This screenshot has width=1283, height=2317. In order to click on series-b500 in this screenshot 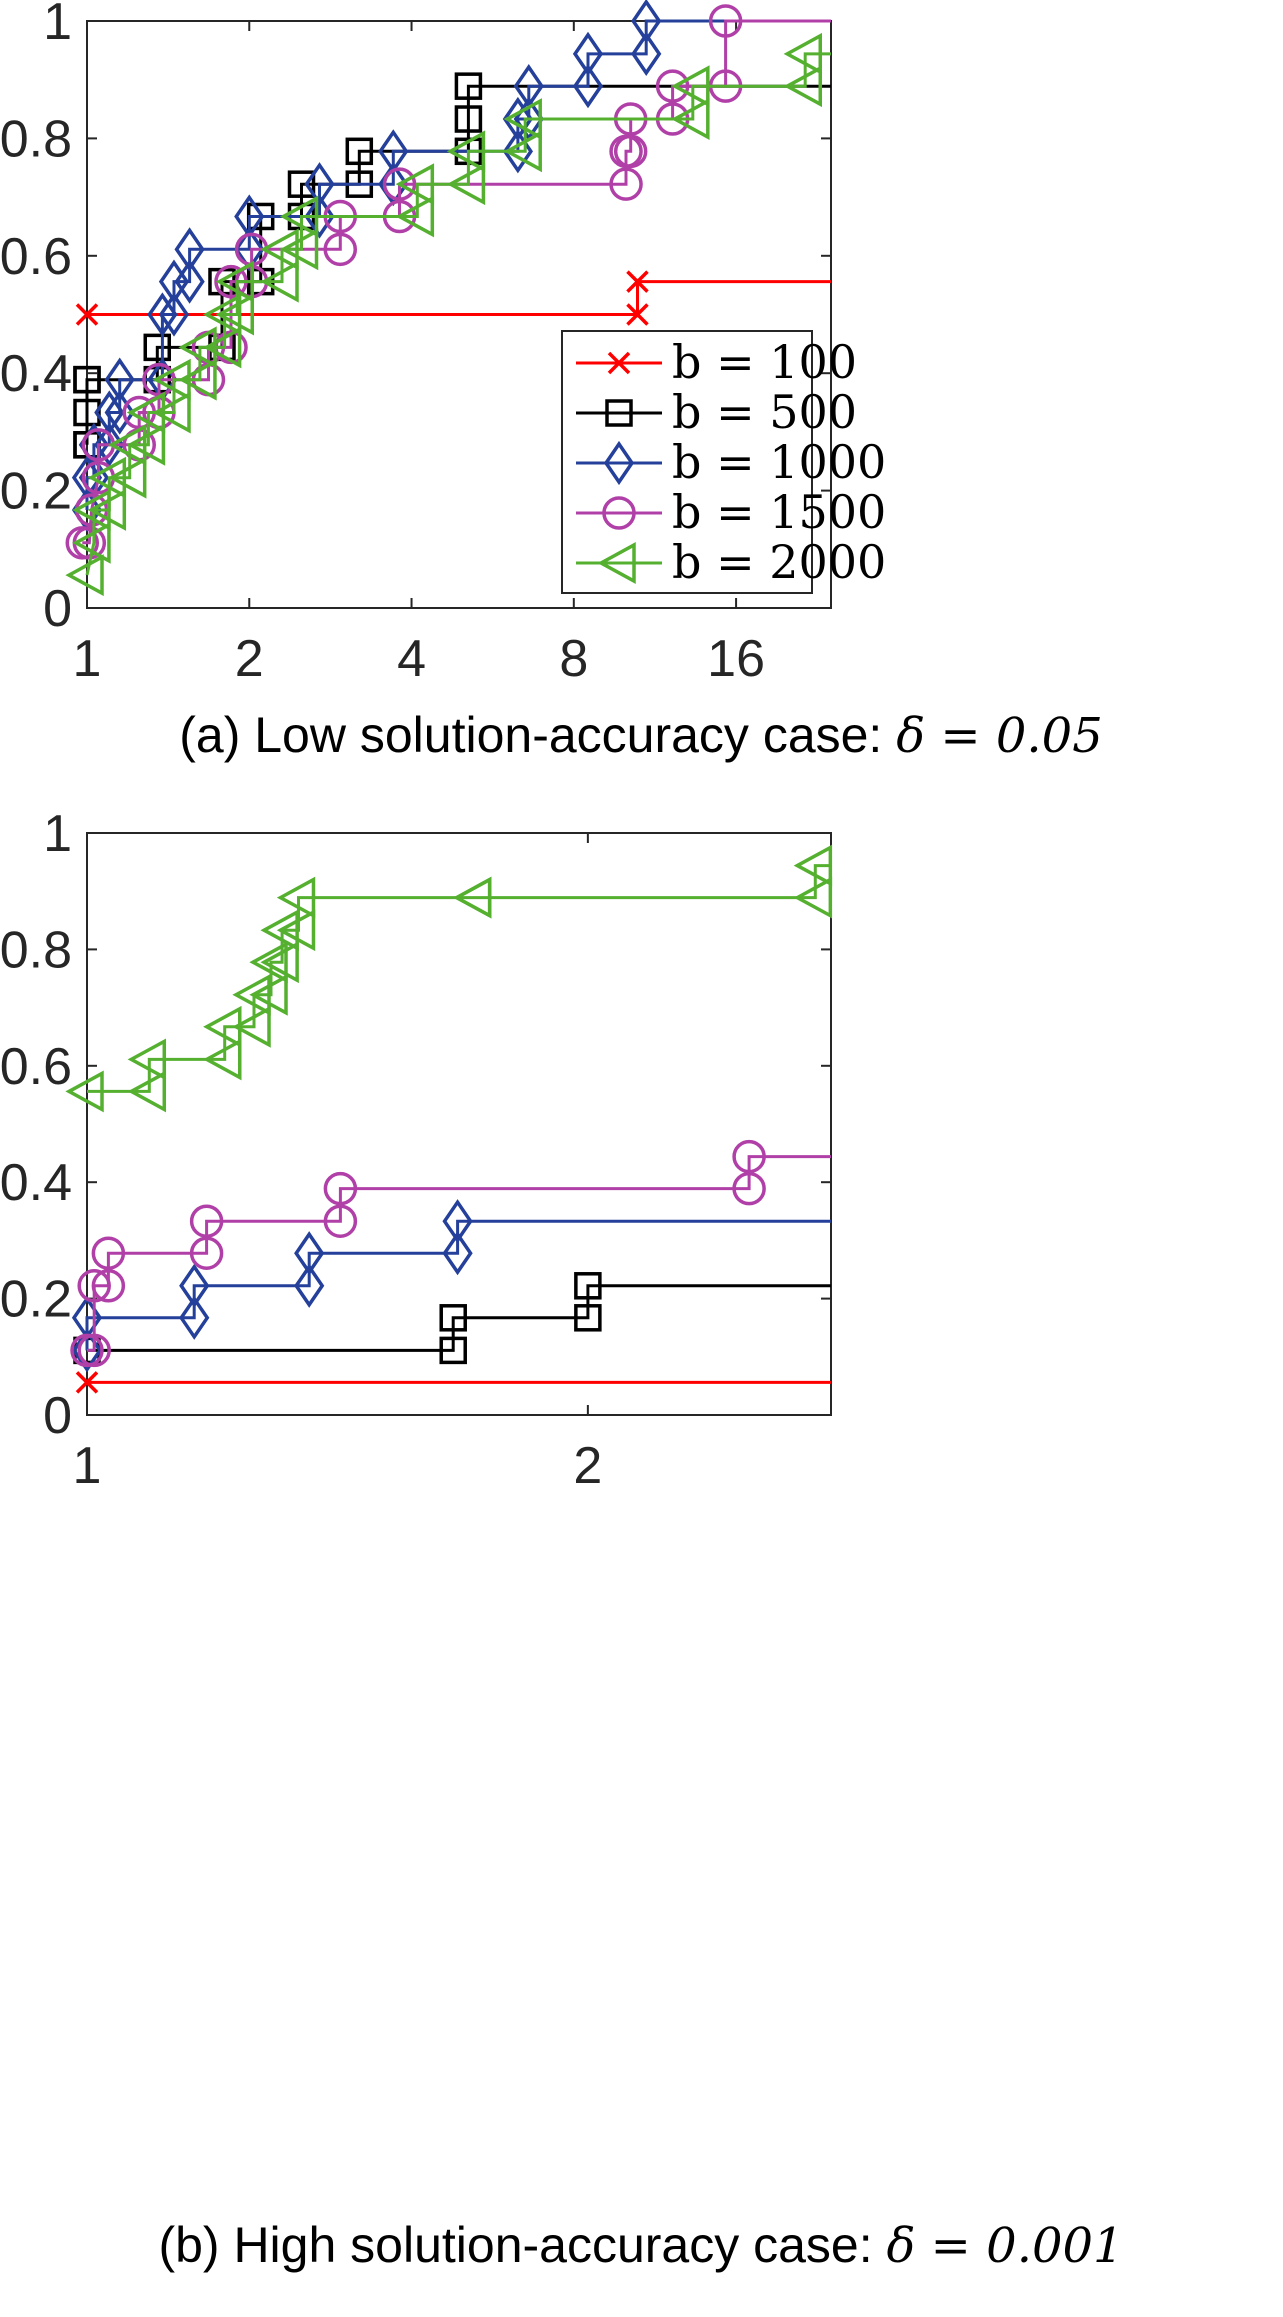, I will do `click(452, 1318)`.